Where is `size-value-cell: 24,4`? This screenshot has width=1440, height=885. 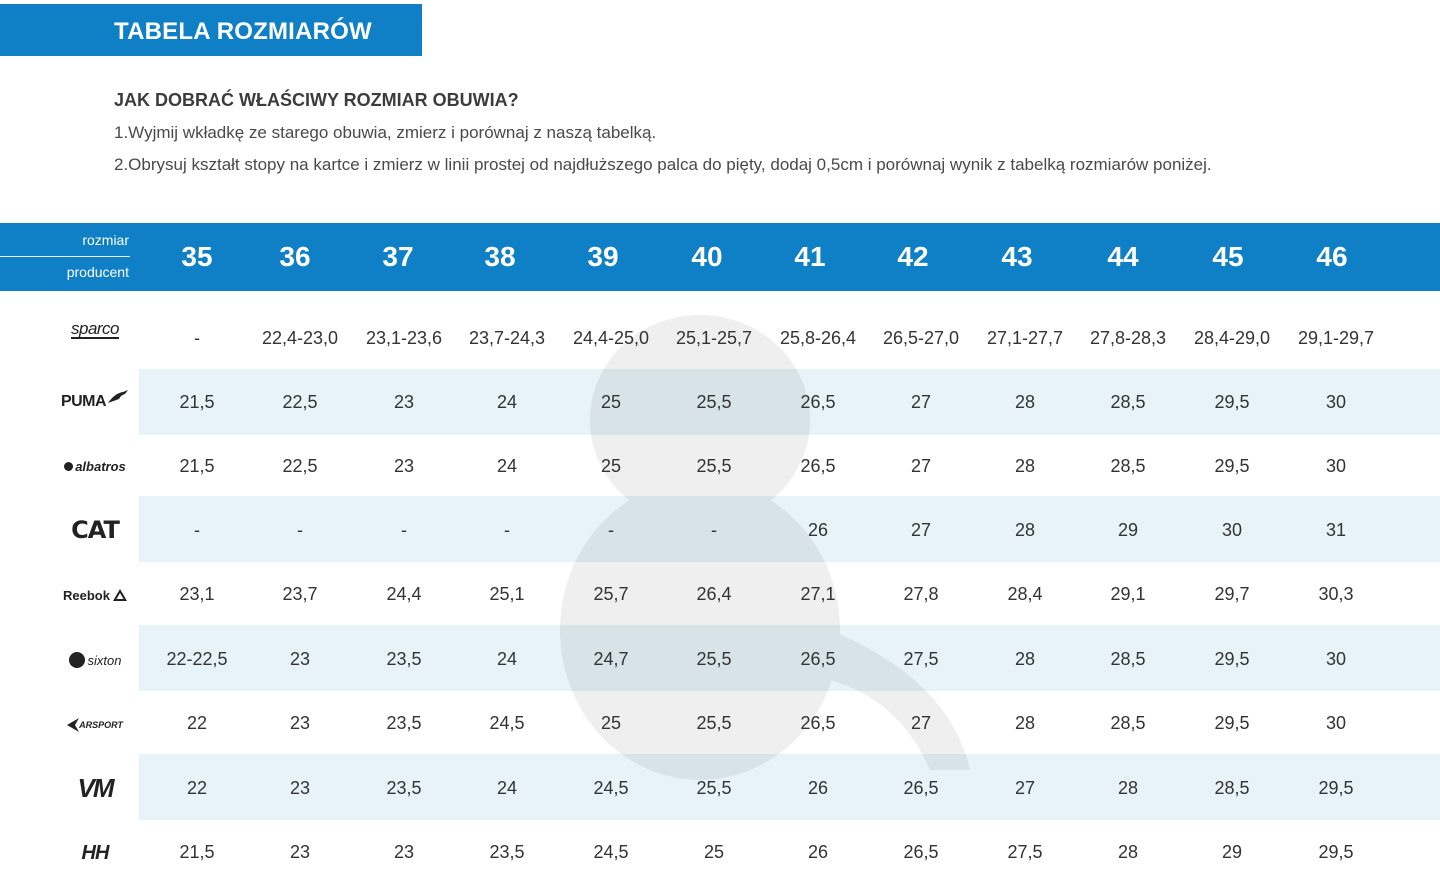
size-value-cell: 24,4 is located at coordinates (404, 594).